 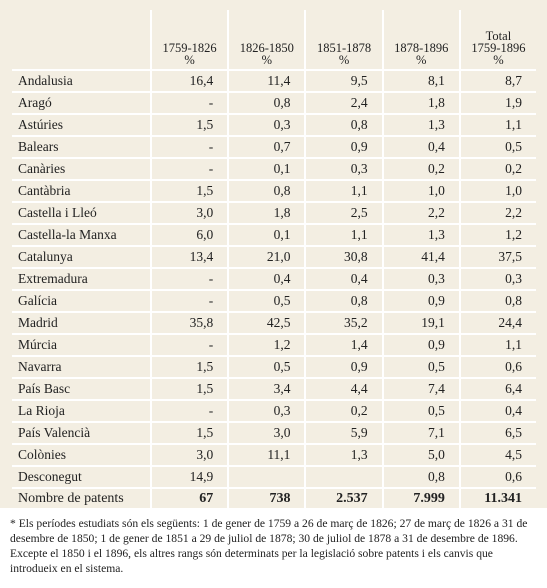 I want to click on row-label: Desconegut, so click(x=81, y=476).